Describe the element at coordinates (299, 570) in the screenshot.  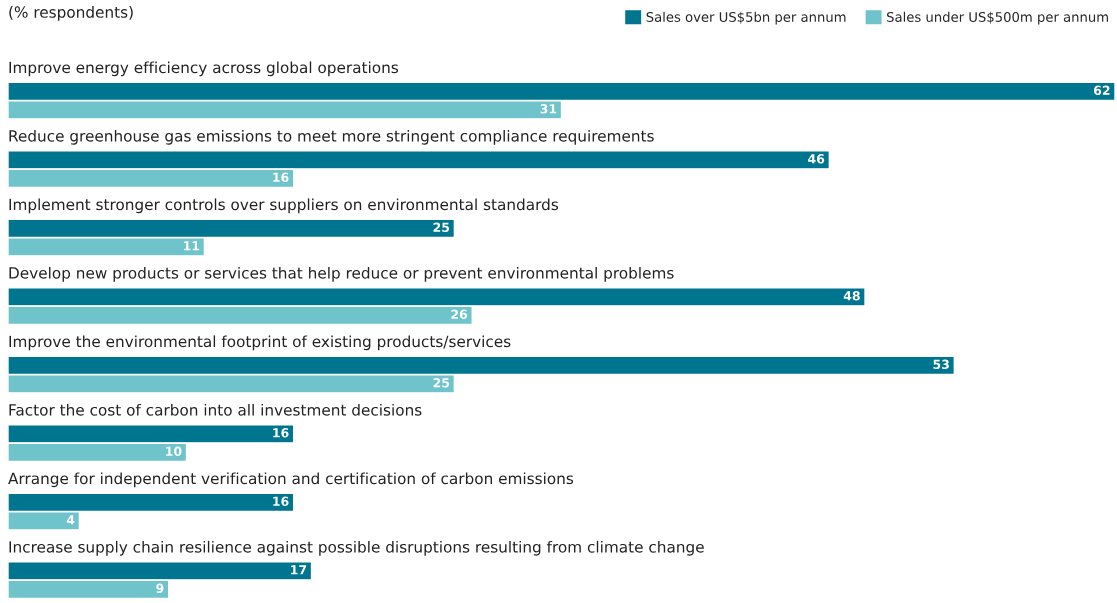
I see `data-label: 17` at that location.